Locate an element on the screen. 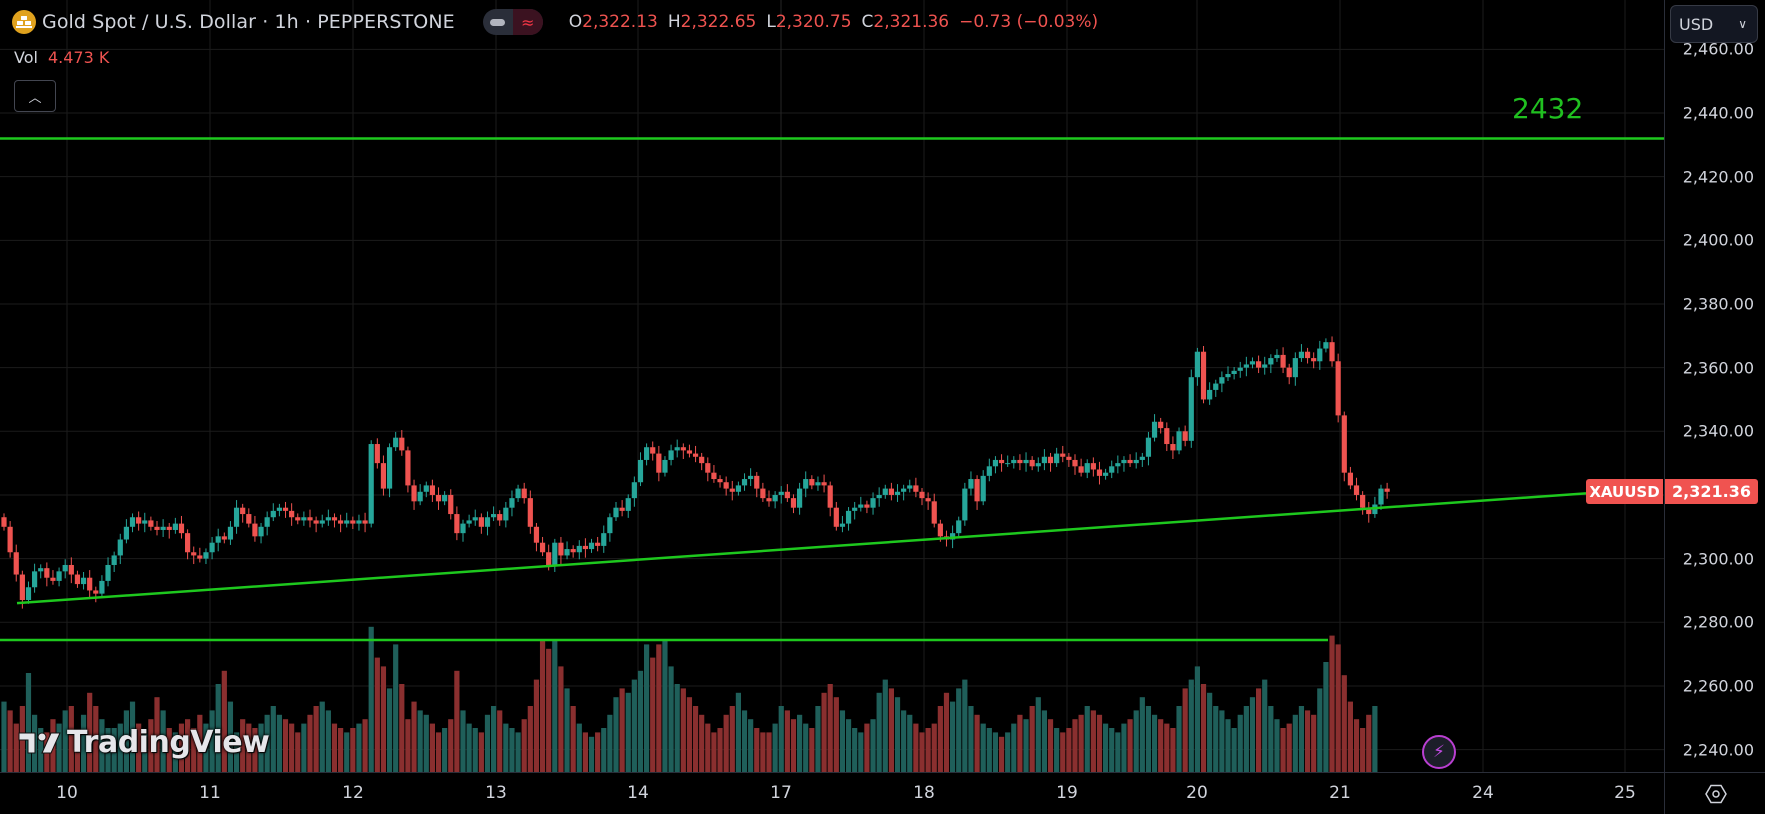 The width and height of the screenshot is (1765, 814). price-tick-label: 2,460.00 is located at coordinates (1718, 49).